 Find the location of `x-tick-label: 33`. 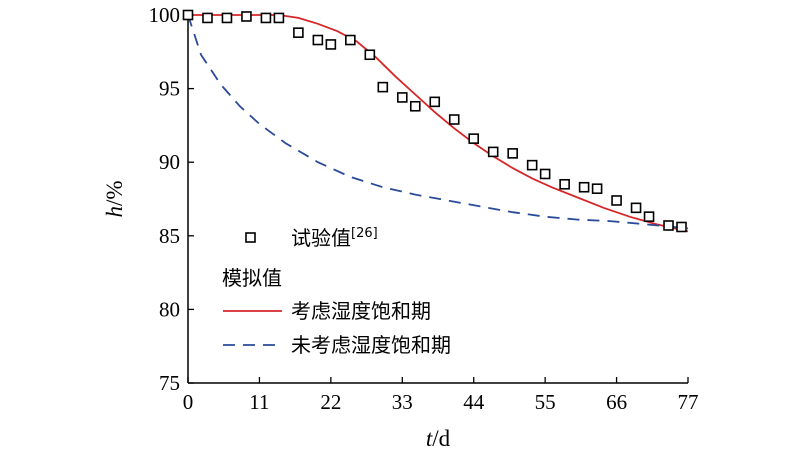

x-tick-label: 33 is located at coordinates (402, 402).